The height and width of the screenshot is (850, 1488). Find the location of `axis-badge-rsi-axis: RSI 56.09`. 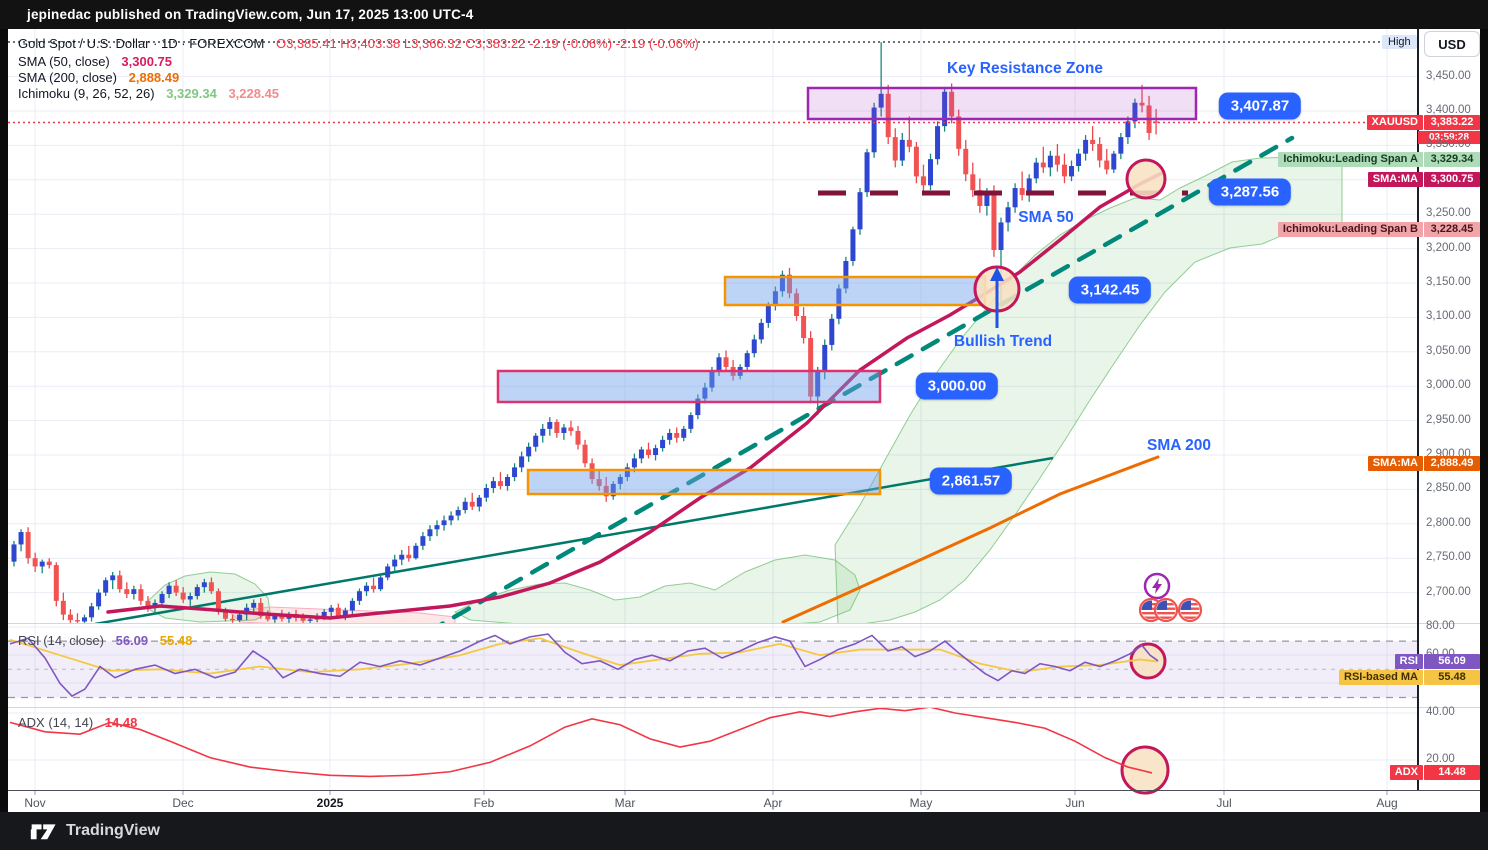

axis-badge-rsi-axis: RSI 56.09 is located at coordinates (1437, 661).